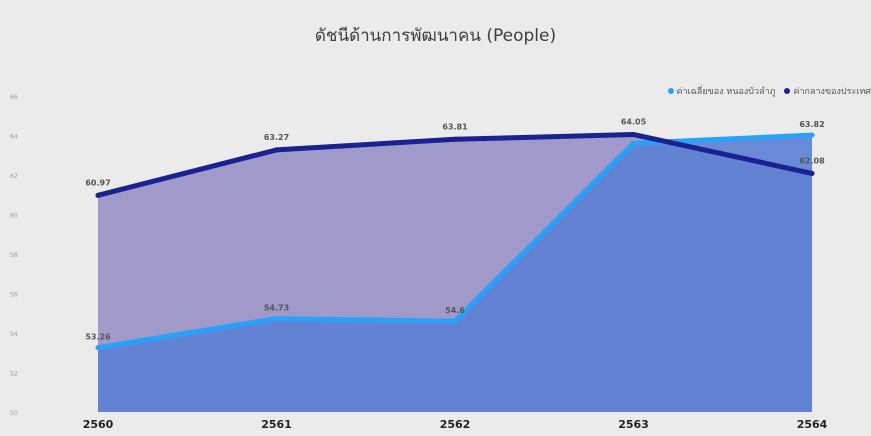 This screenshot has height=436, width=871. Describe the element at coordinates (670, 91) in the screenshot. I see `legend-swatch-province` at that location.